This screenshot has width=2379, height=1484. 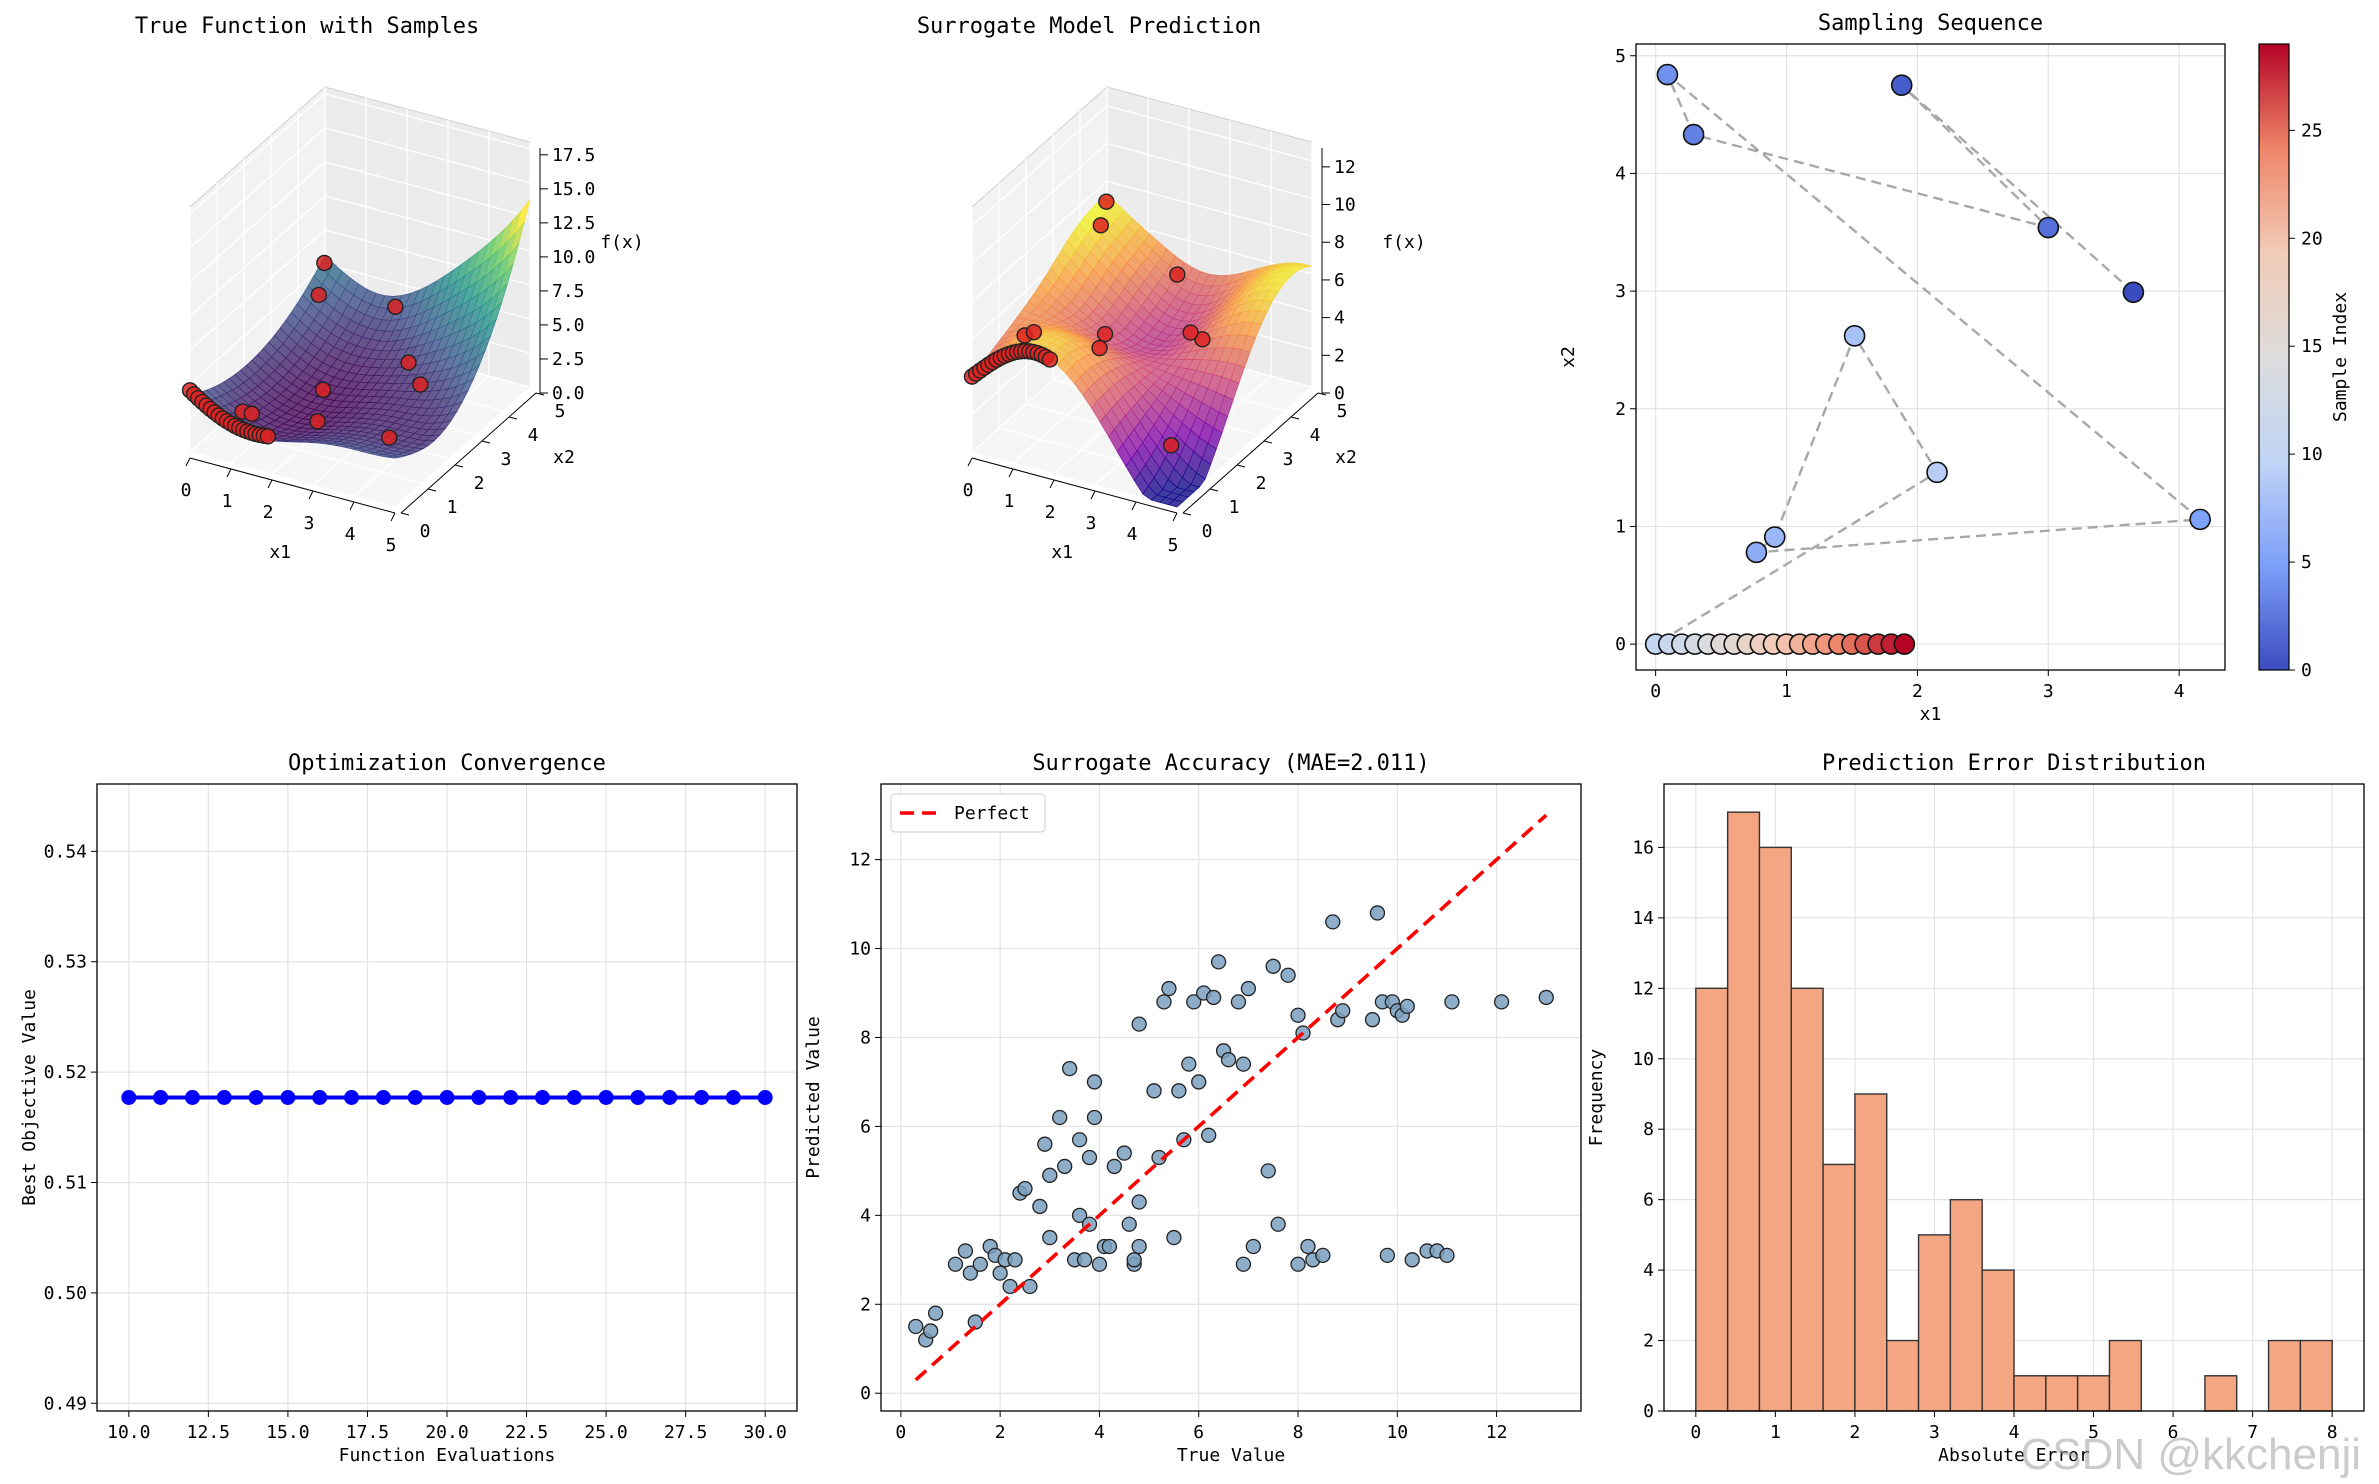 I want to click on x-tick-label: 4, so click(x=2014, y=1432).